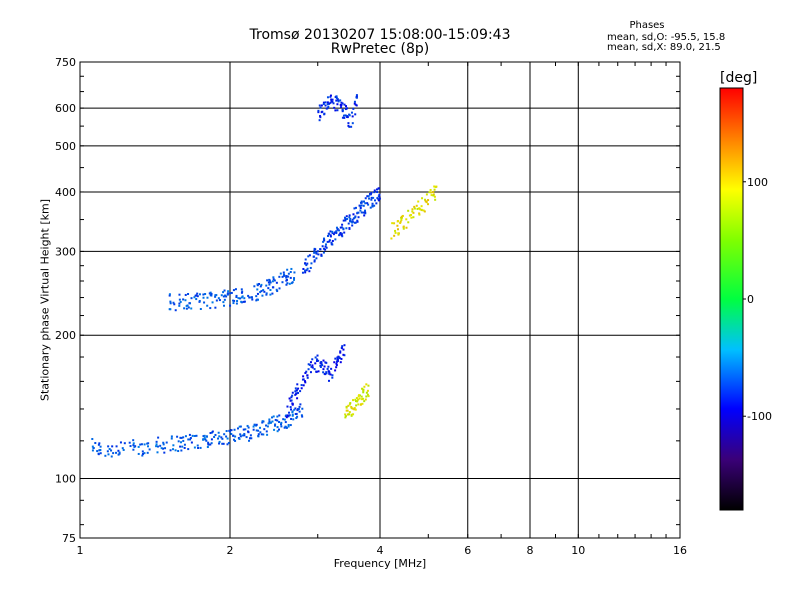  What do you see at coordinates (757, 299) in the screenshot?
I see `colorbar-ticks: 100 0 -100` at bounding box center [757, 299].